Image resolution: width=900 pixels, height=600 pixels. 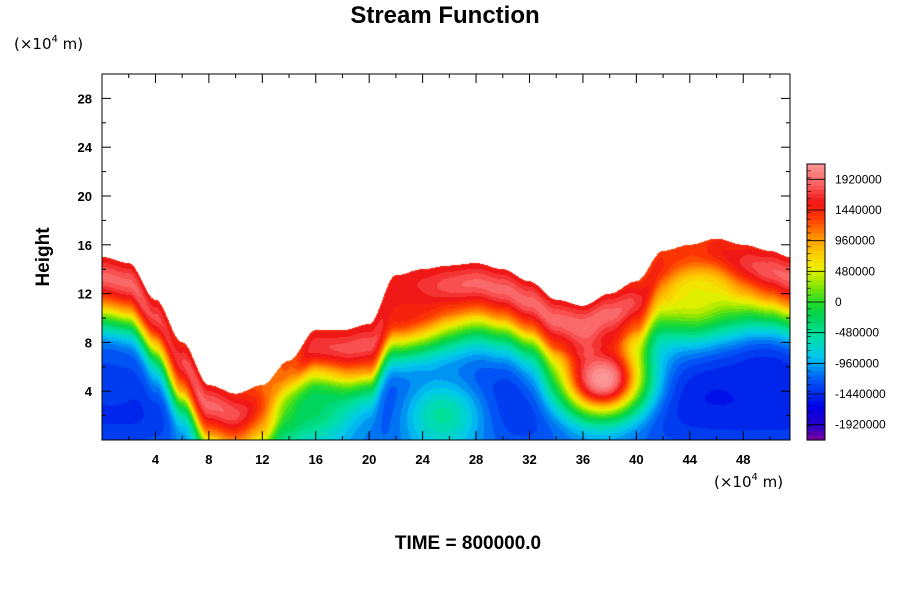 What do you see at coordinates (55, 39) in the screenshot?
I see `y-unit-exponent: 4` at bounding box center [55, 39].